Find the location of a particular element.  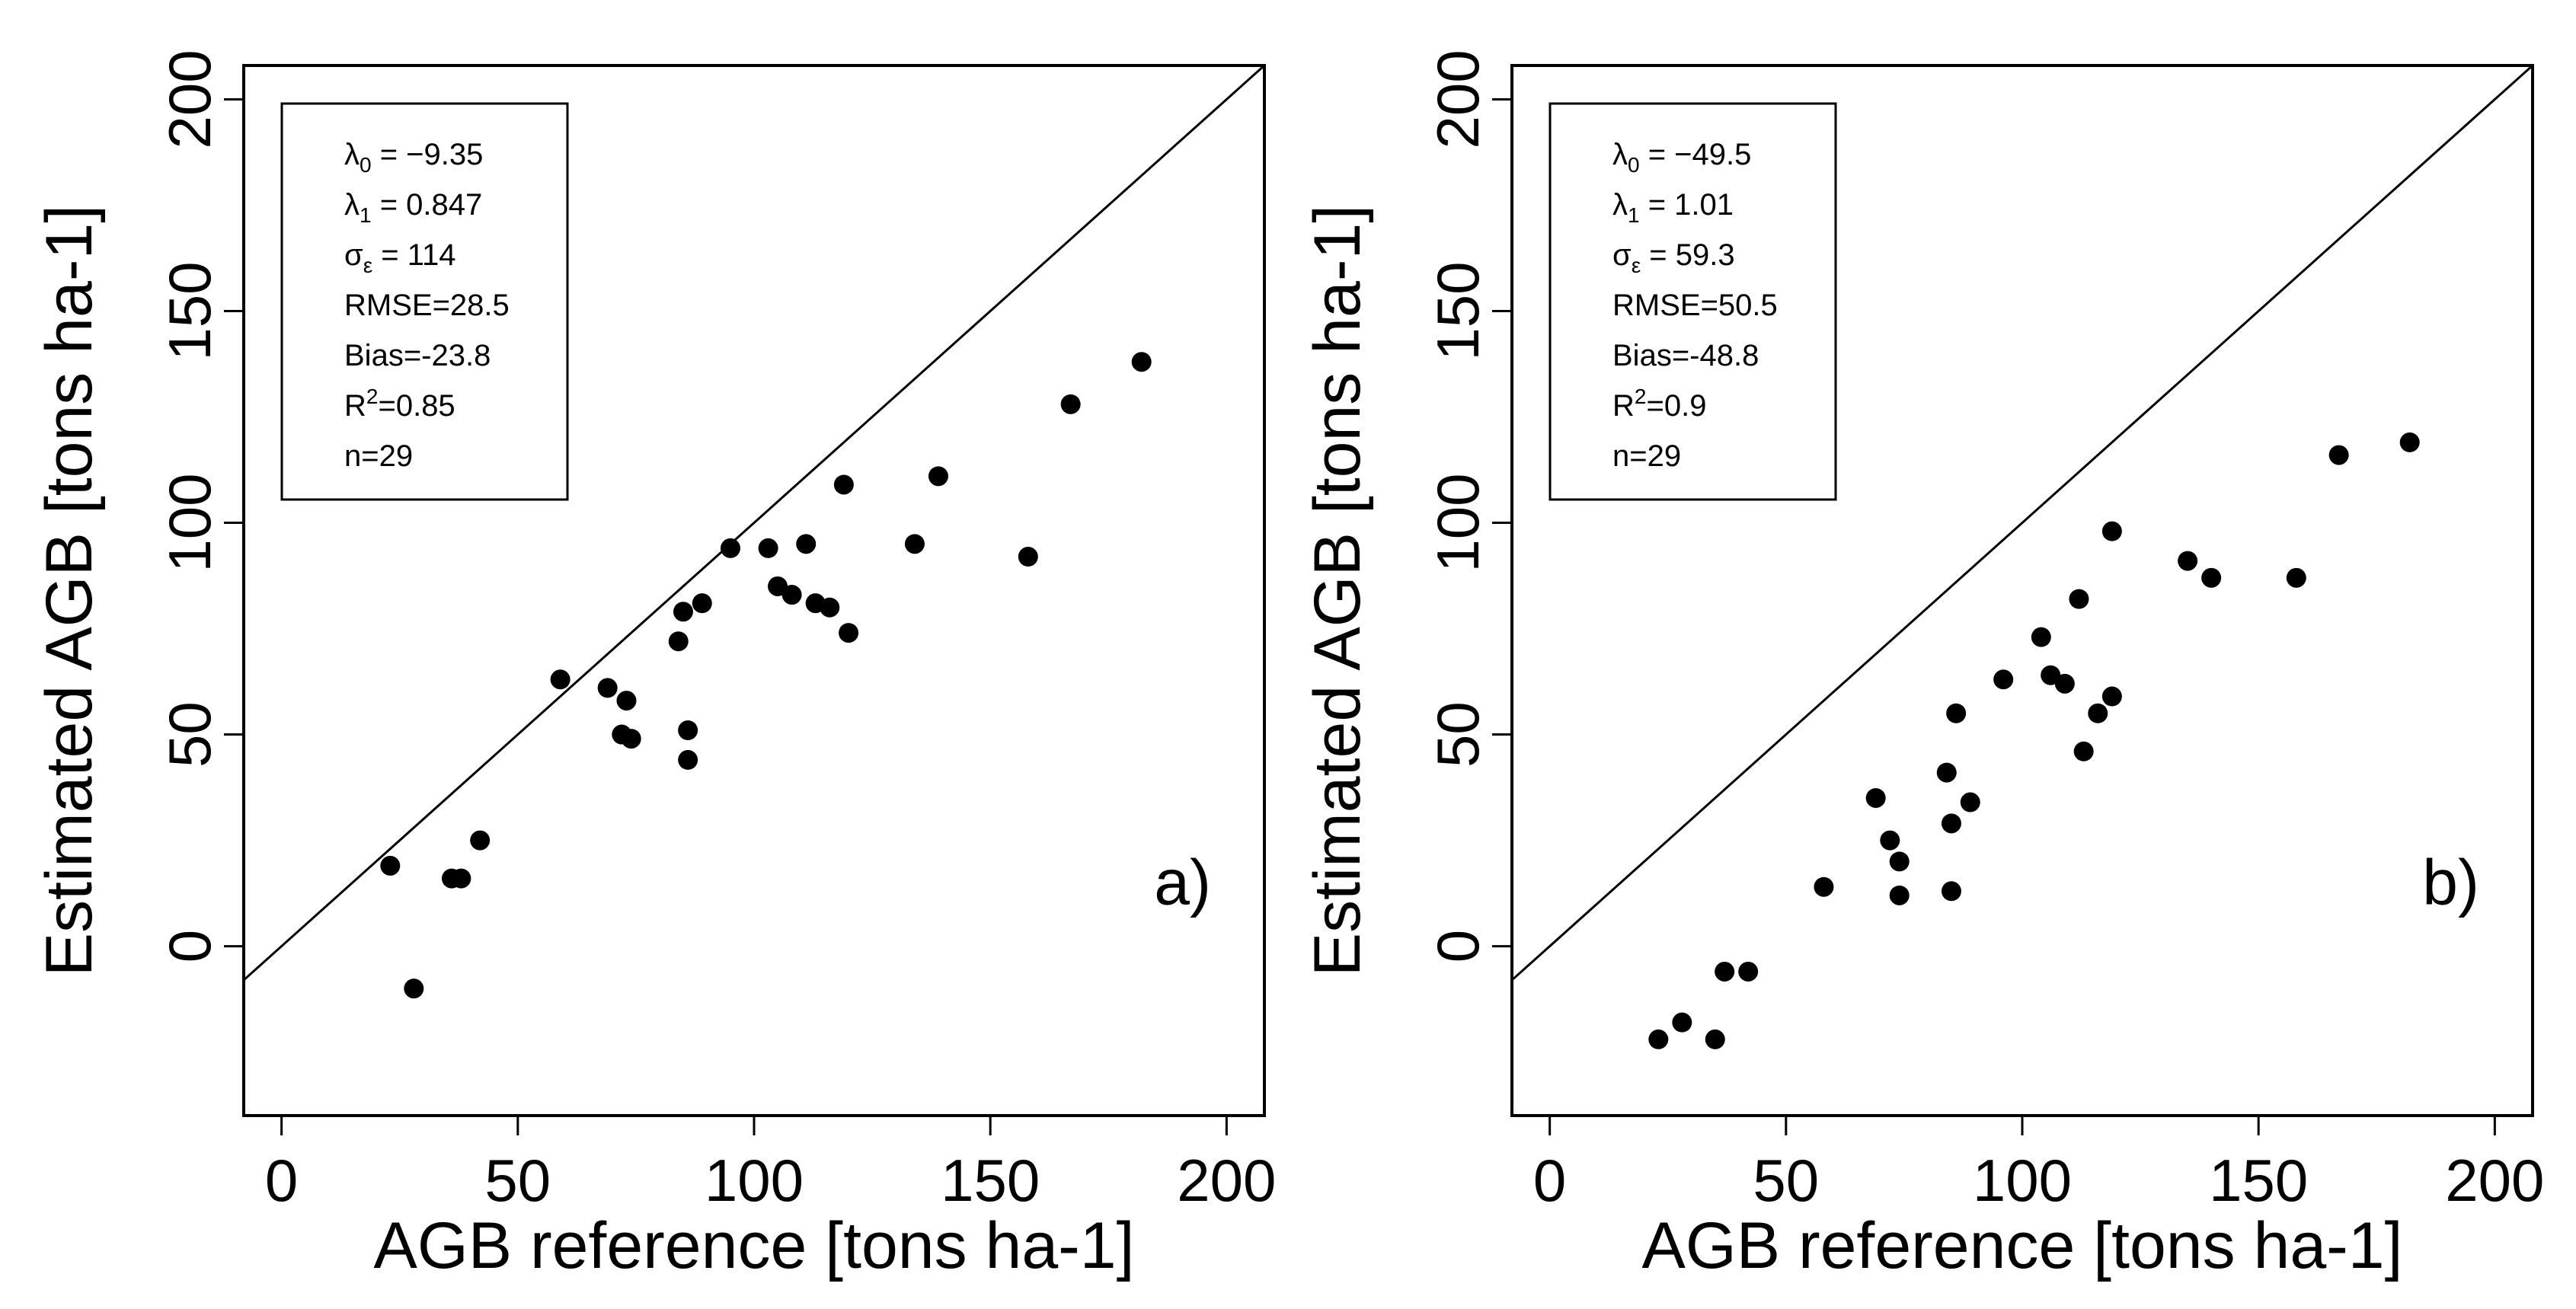

stat-line: σε = 59.3 is located at coordinates (1674, 257).